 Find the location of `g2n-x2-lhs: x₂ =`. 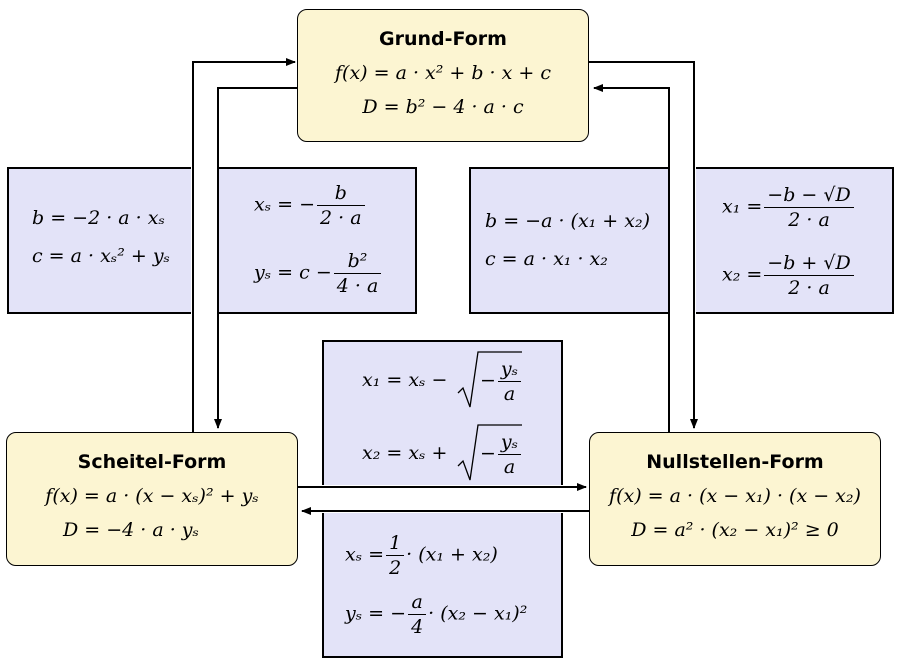

g2n-x2-lhs: x₂ = is located at coordinates (742, 274).